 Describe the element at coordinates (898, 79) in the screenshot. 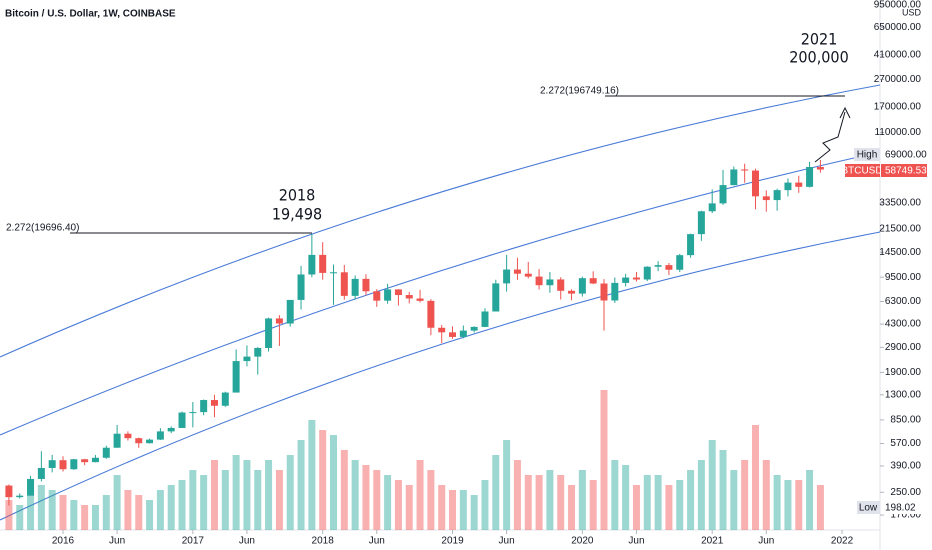

I see `y-tick-label: 270000.00` at that location.